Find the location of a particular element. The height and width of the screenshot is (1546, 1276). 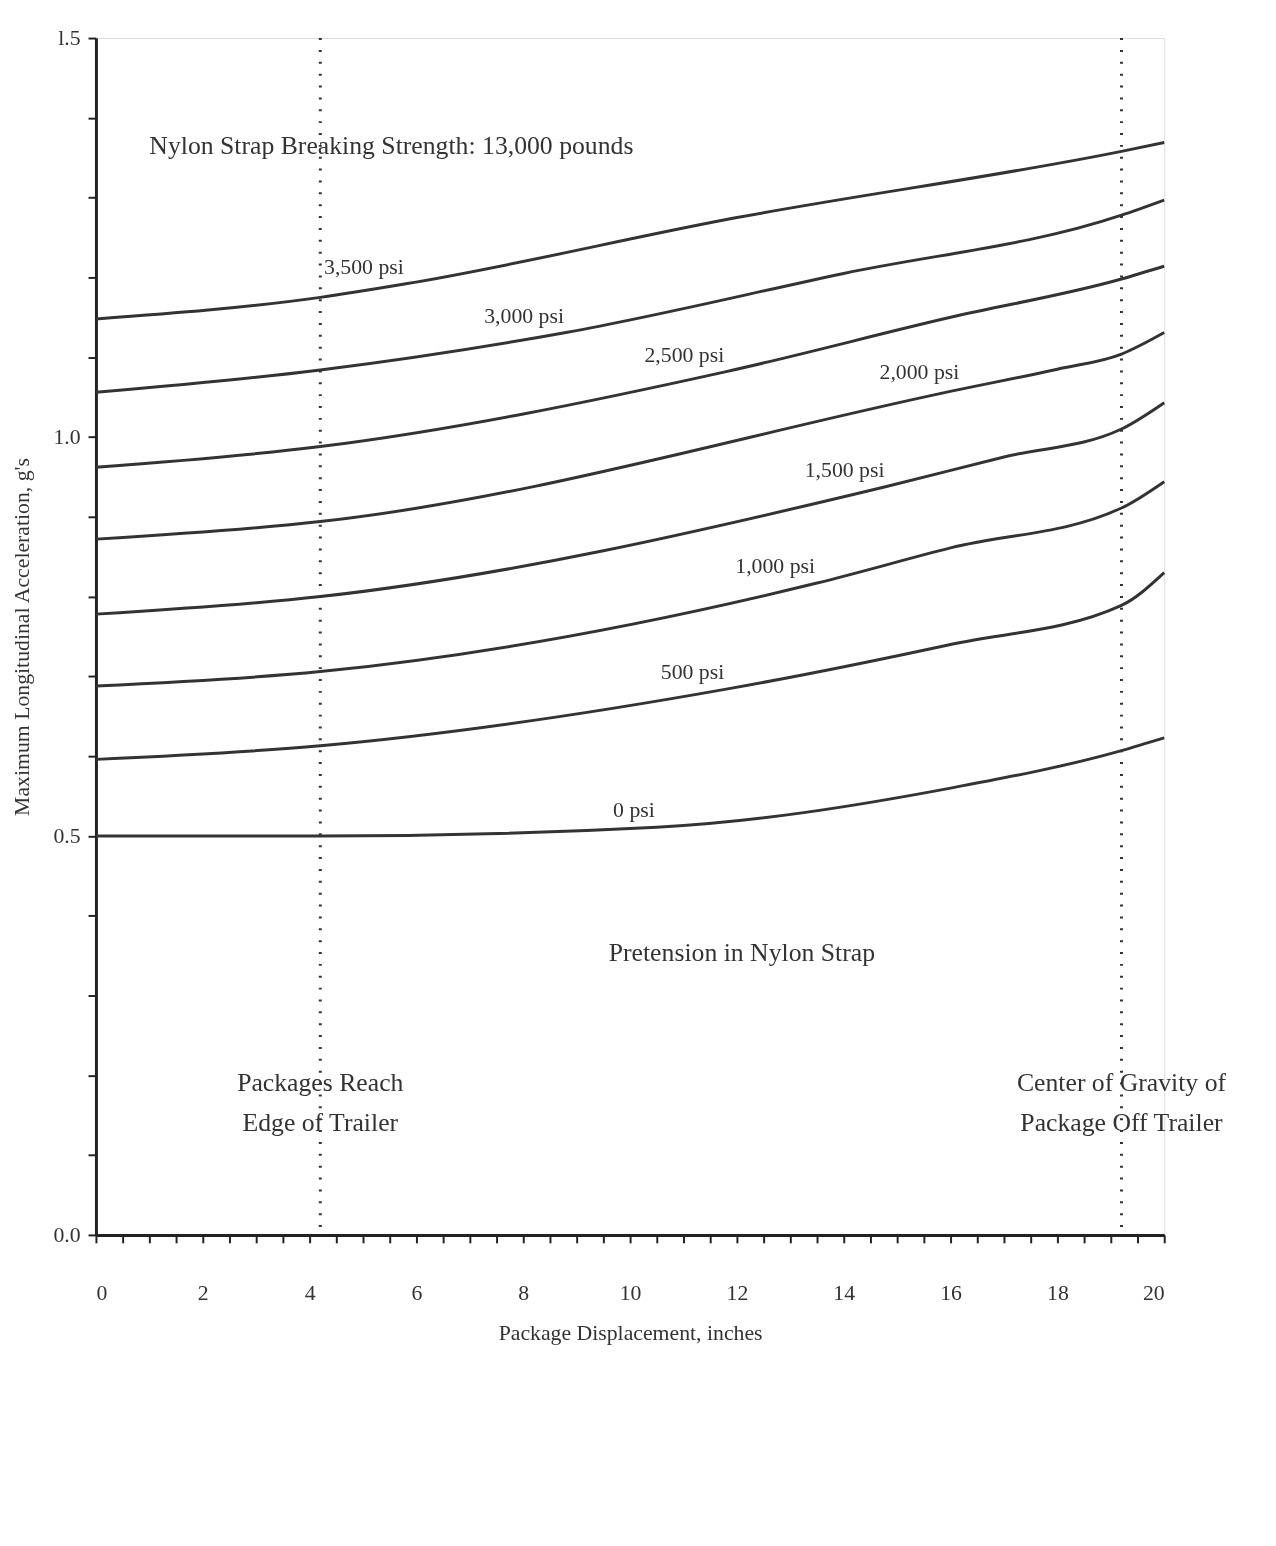

x-tick-label: 0 is located at coordinates (102, 1292).